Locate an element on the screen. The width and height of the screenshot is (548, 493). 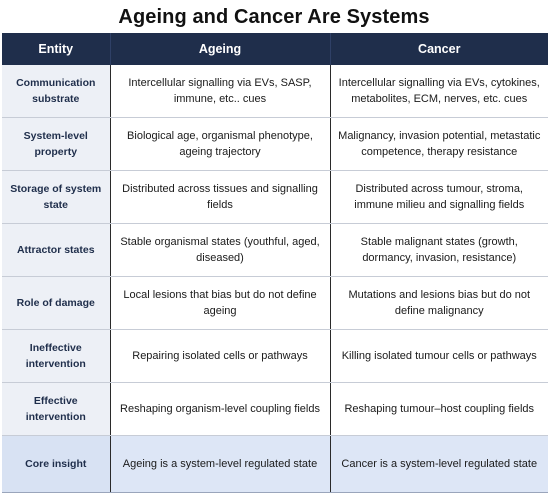
column-header-cancer: Cancer is located at coordinates (439, 49).